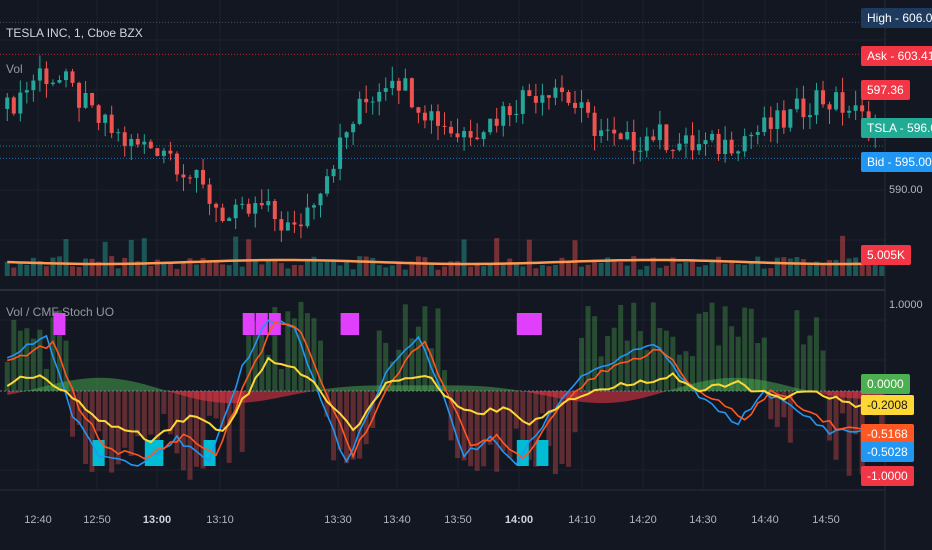 Image resolution: width=932 pixels, height=550 pixels. Describe the element at coordinates (887, 476) in the screenshot. I see `osc-bottom-tag: -1.0000` at that location.